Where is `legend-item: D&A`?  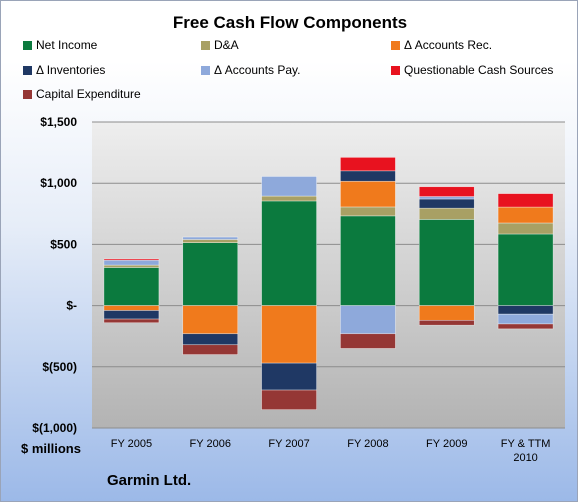 legend-item: D&A is located at coordinates (220, 45).